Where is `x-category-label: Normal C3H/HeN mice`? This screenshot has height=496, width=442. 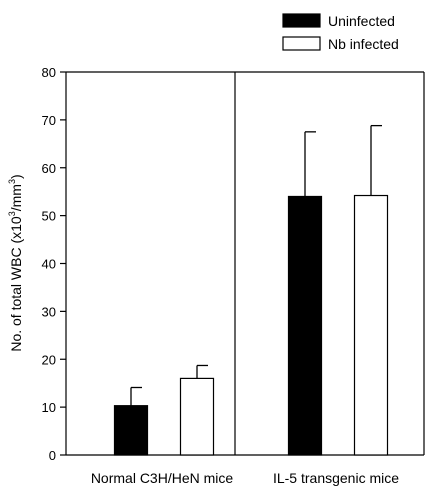
x-category-label: Normal C3H/HeN mice is located at coordinates (162, 478).